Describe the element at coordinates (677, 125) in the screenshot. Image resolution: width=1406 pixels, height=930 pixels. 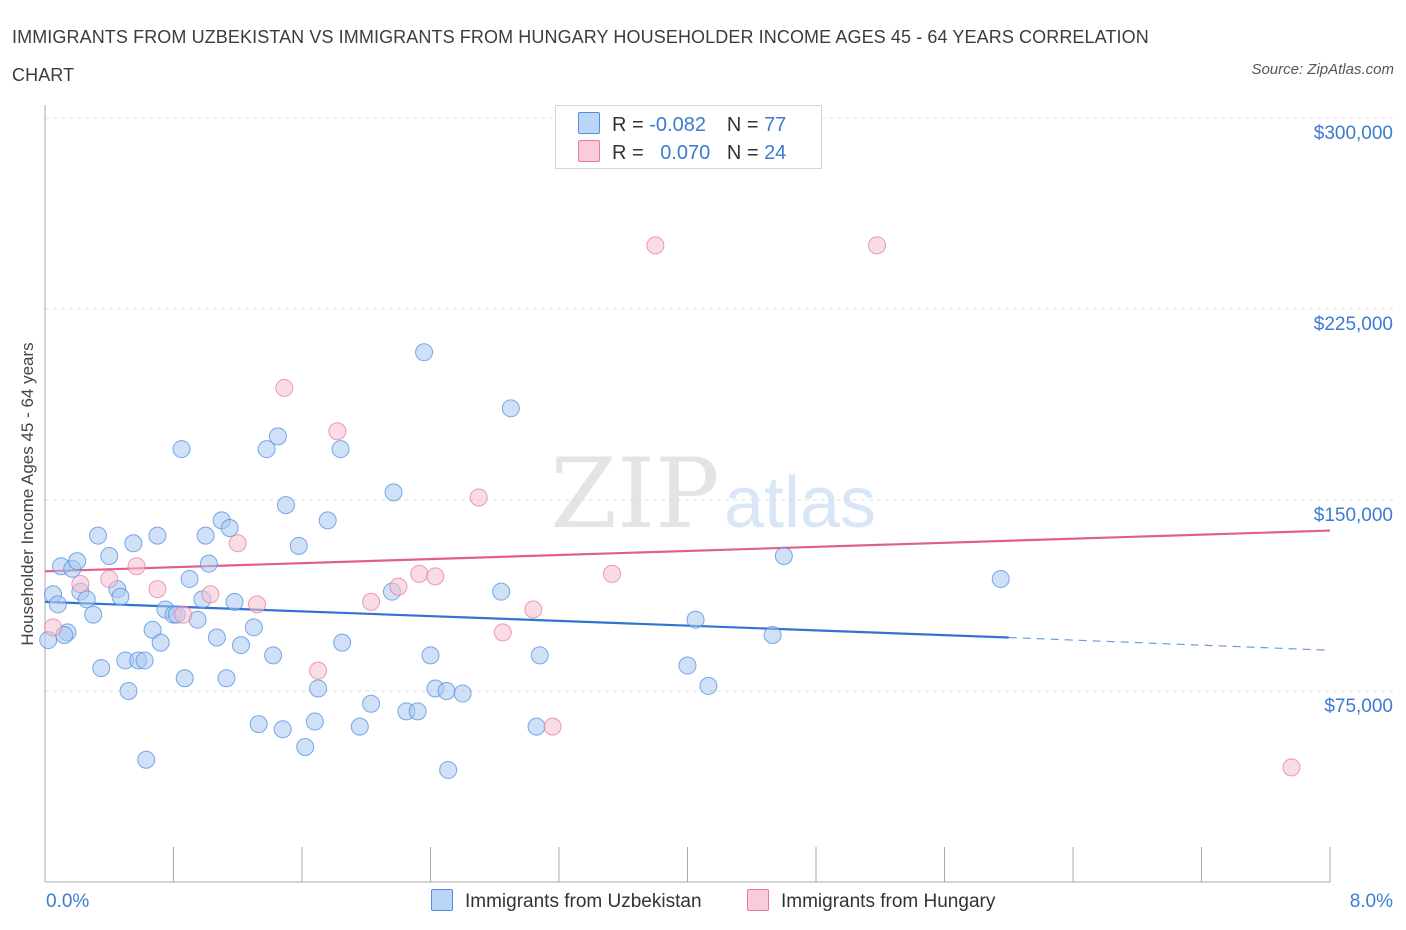
I see `r-value-uzbekistan: -0.082` at that location.